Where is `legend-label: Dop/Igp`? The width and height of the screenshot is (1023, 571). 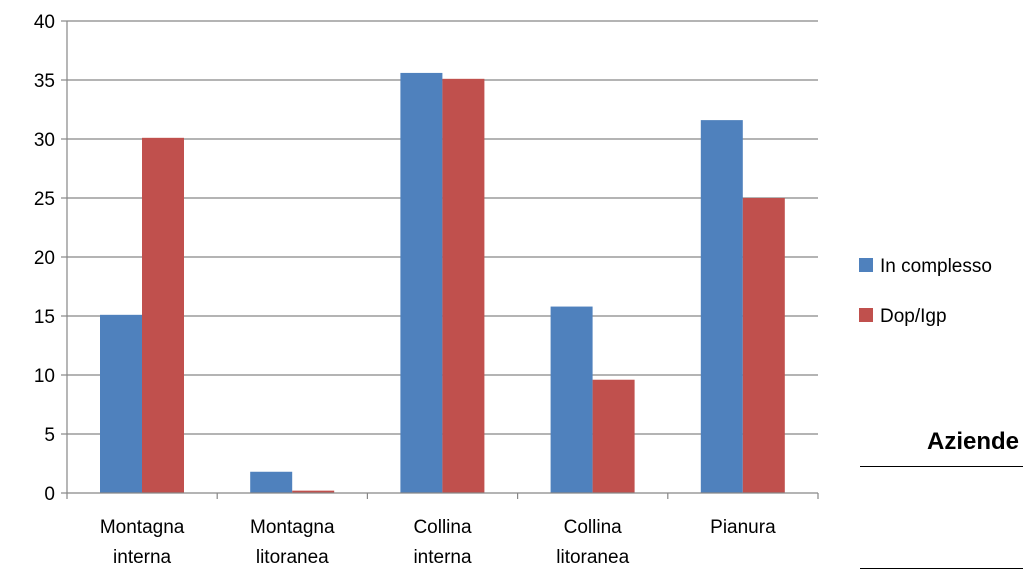
legend-label: Dop/Igp is located at coordinates (913, 316).